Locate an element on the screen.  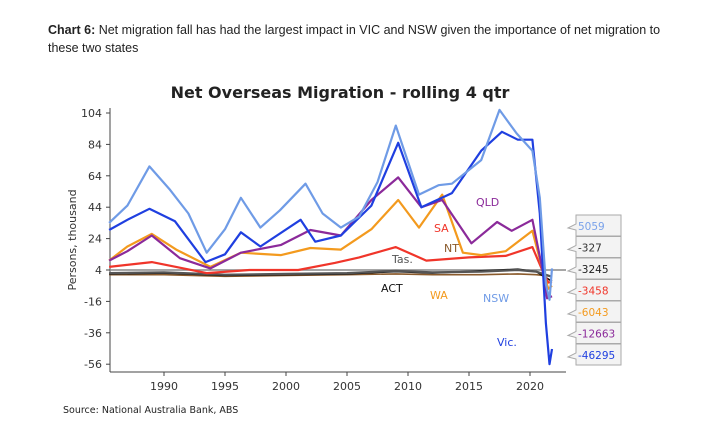
y-axis-label: Persons, thousand is located at coordinates (72, 239).